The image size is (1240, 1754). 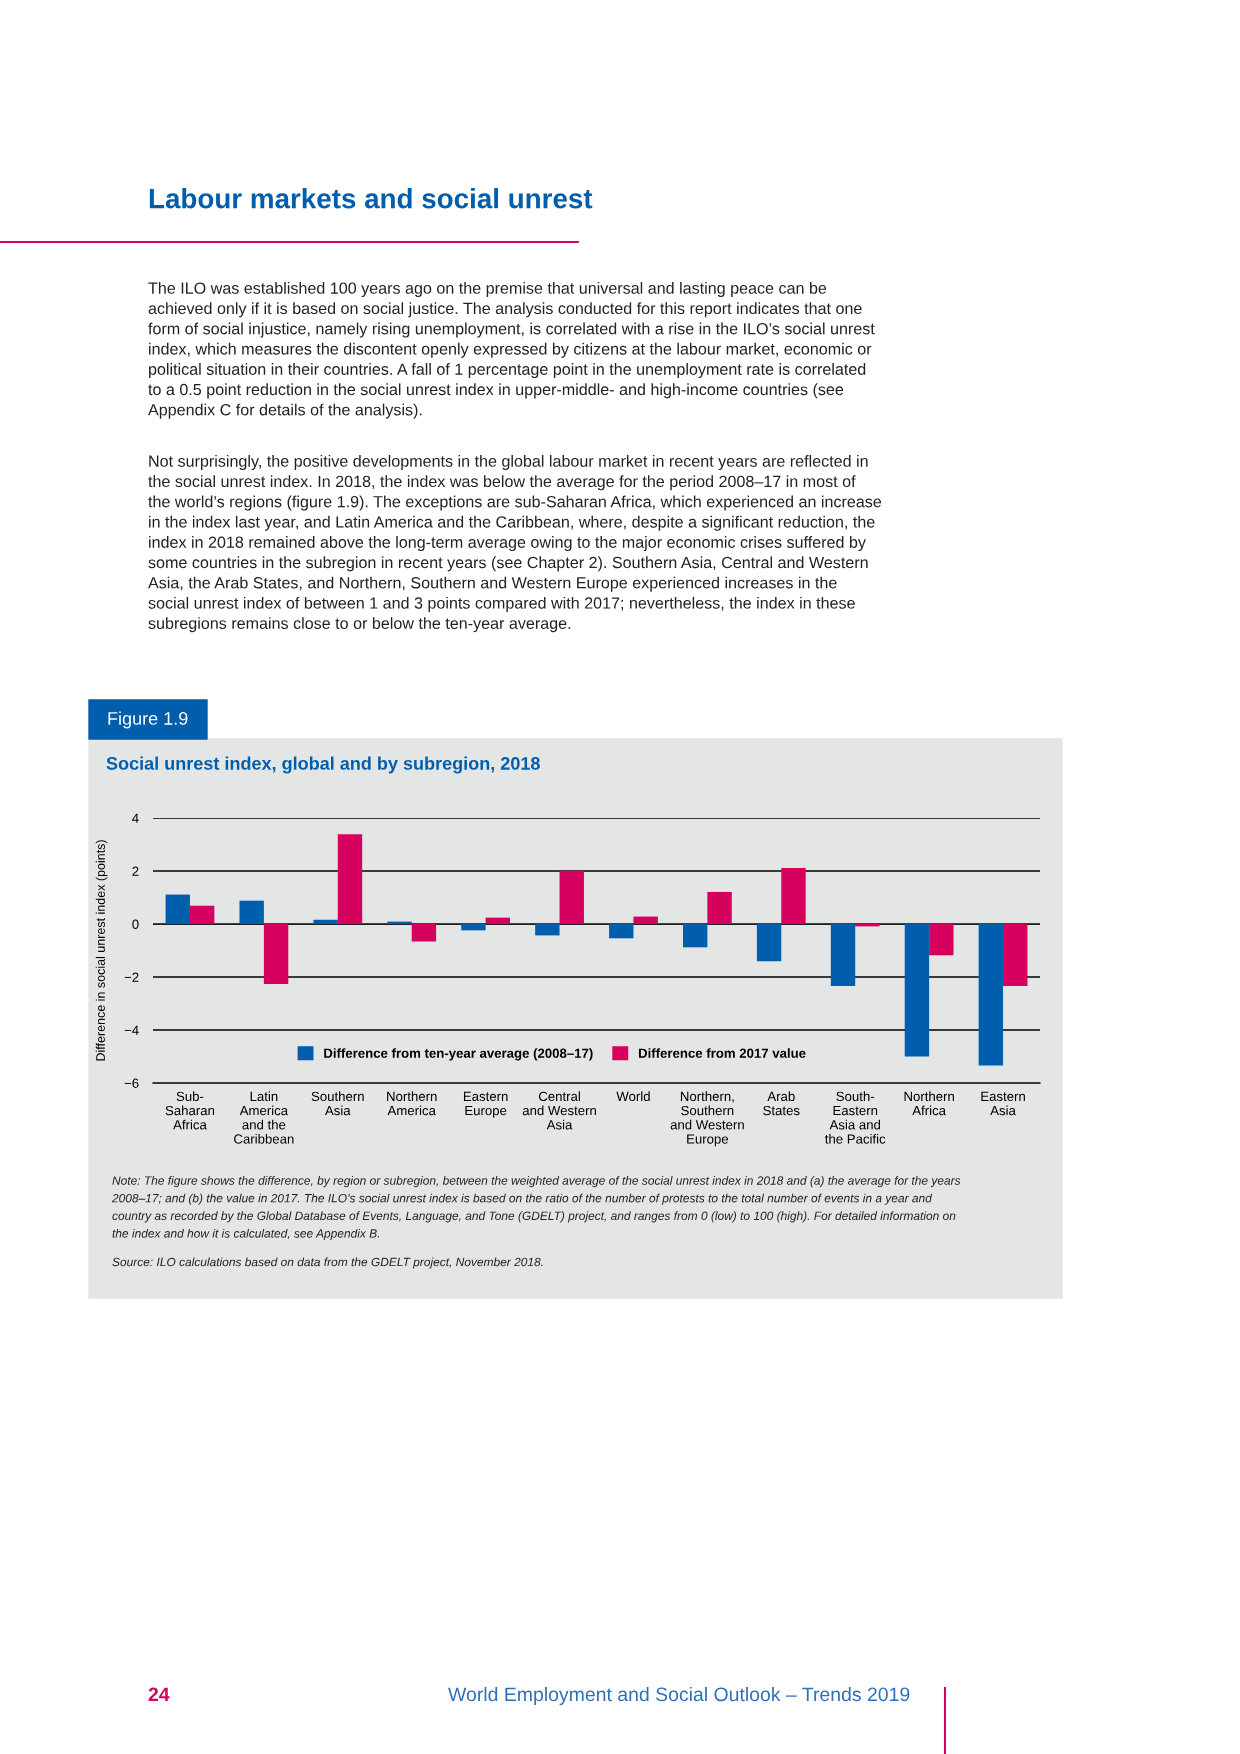 I want to click on x-tick-label: Eastern Asia, so click(x=1003, y=1103).